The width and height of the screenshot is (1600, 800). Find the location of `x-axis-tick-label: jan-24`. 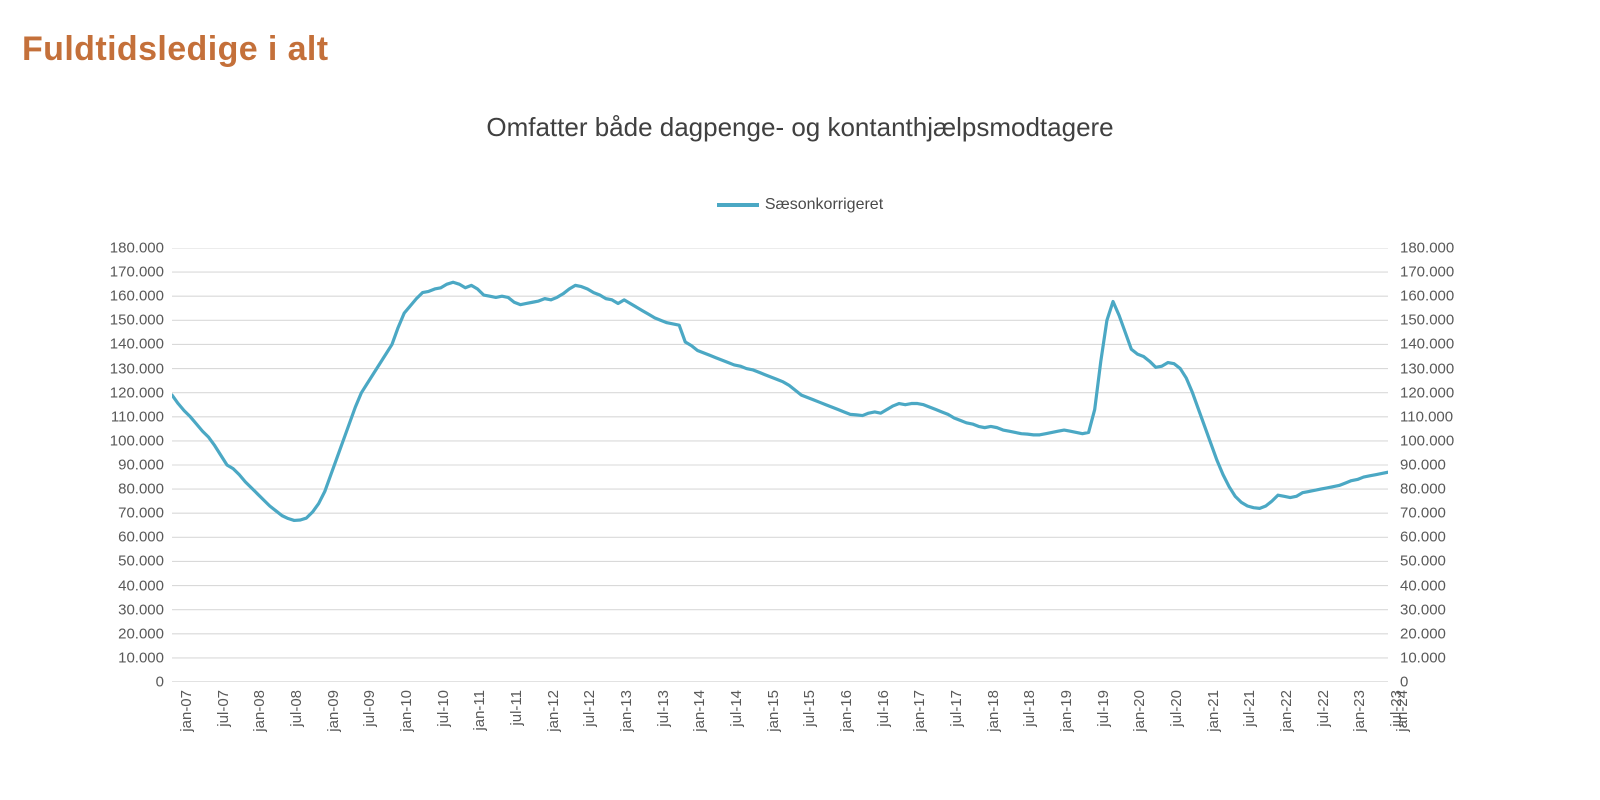

x-axis-tick-label: jan-24 is located at coordinates (1402, 711).